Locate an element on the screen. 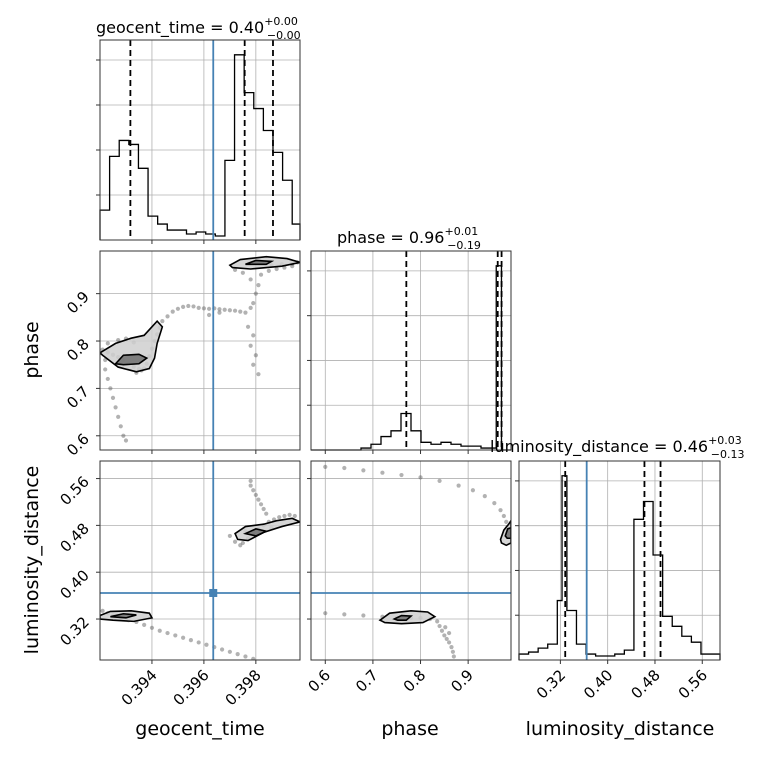 This screenshot has height=760, width=760. hist-panel-phase is located at coordinates (409, 350).